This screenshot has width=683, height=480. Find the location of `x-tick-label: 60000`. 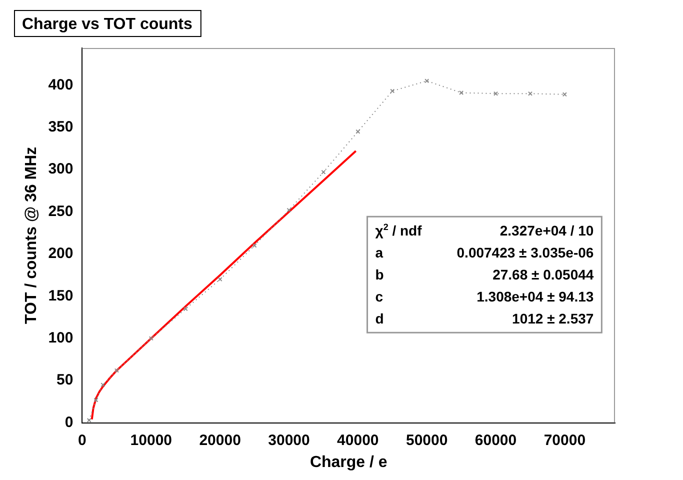

x-tick-label: 60000 is located at coordinates (495, 440).